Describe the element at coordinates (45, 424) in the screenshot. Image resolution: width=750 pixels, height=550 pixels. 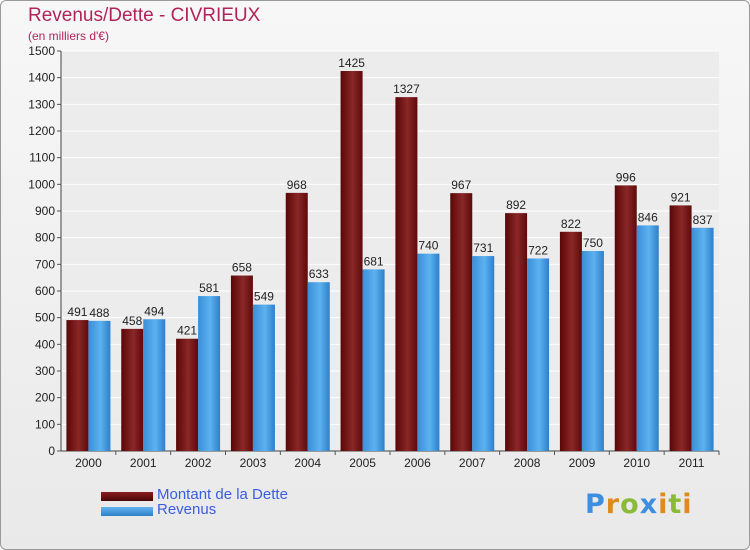
I see `y-tick-label: 100` at that location.